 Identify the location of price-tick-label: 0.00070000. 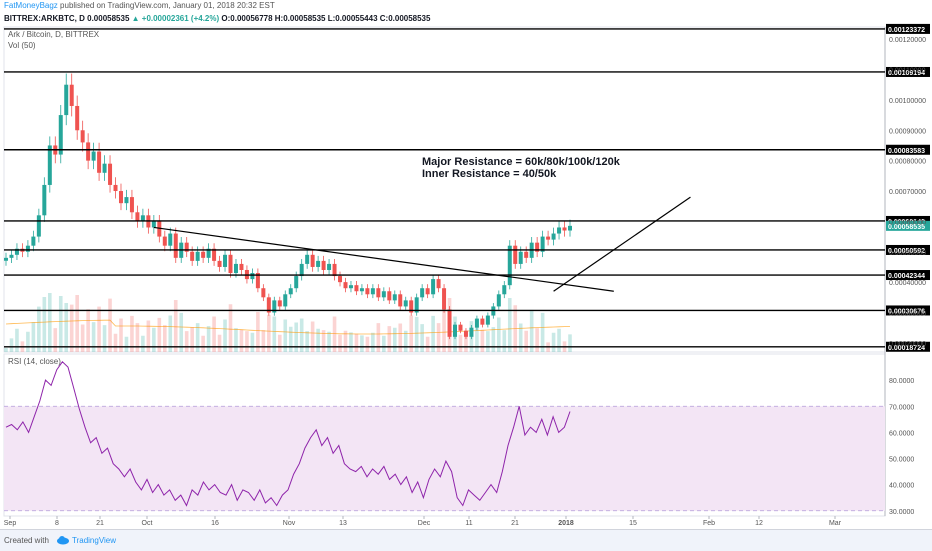
(907, 192).